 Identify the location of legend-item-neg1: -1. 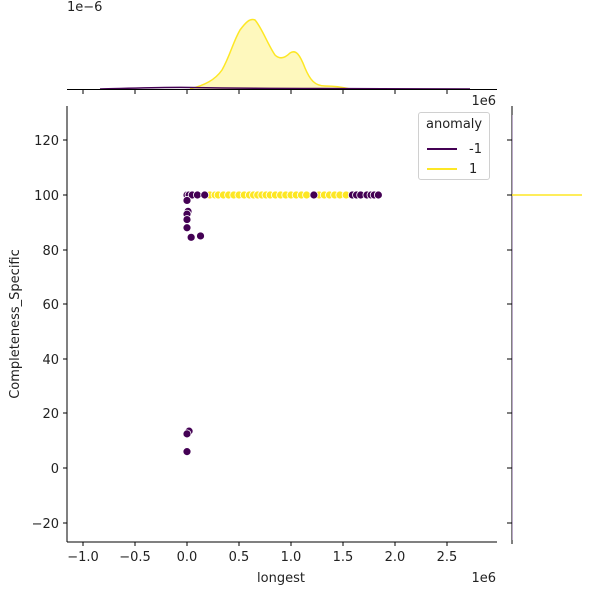
(454, 149).